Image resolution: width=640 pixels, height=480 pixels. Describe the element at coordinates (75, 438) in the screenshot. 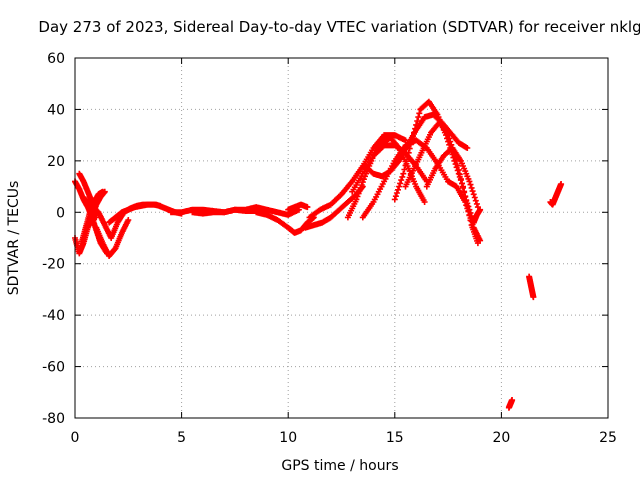

I see `x-tick-label: 0` at that location.